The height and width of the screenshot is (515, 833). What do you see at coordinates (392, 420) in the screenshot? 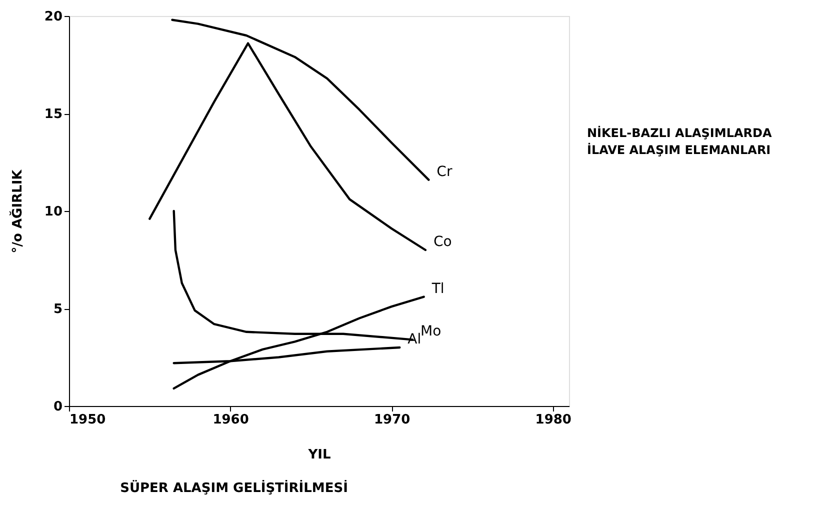
I see `x-tick-label: 1970` at bounding box center [392, 420].